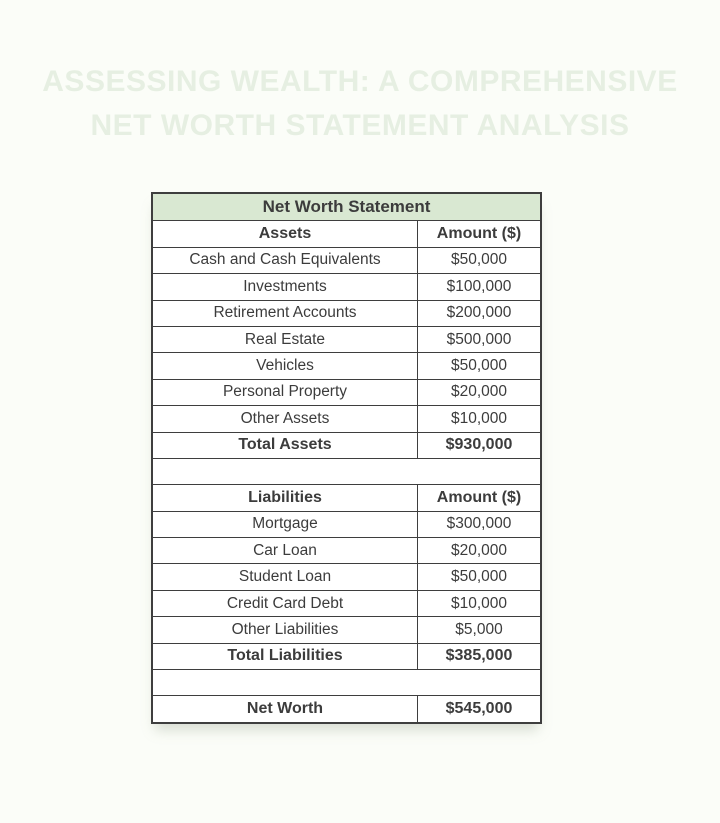 This screenshot has height=823, width=720. What do you see at coordinates (285, 577) in the screenshot?
I see `row-label: Student Loan` at bounding box center [285, 577].